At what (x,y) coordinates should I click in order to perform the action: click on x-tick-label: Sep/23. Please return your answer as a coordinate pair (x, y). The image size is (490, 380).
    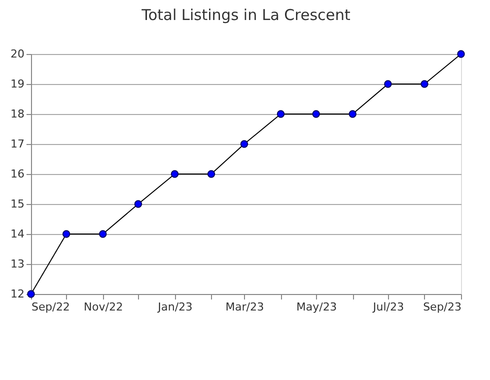
    Looking at the image, I should click on (442, 307).